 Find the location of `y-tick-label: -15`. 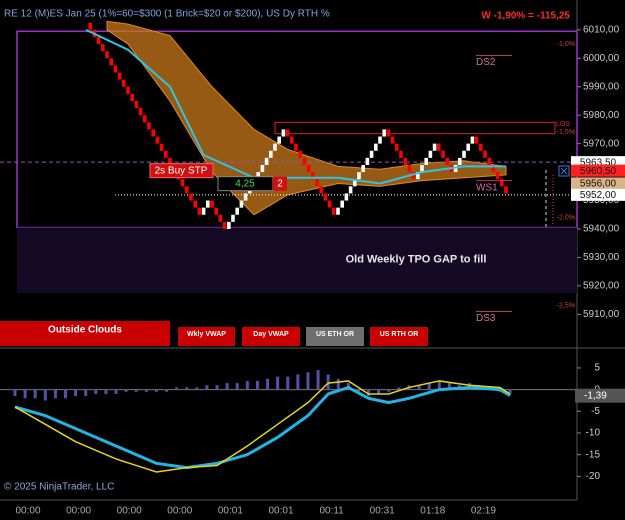

y-tick-label: -15 is located at coordinates (593, 454).